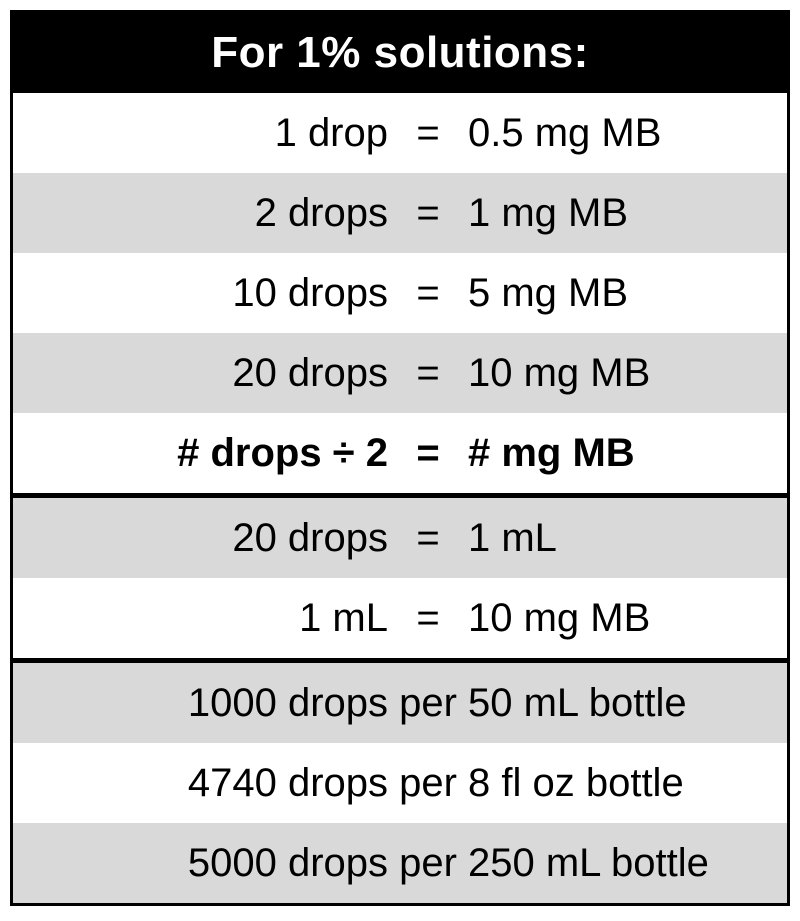 The height and width of the screenshot is (921, 800). I want to click on table-row: 10 drops = 5 mg MB, so click(400, 293).